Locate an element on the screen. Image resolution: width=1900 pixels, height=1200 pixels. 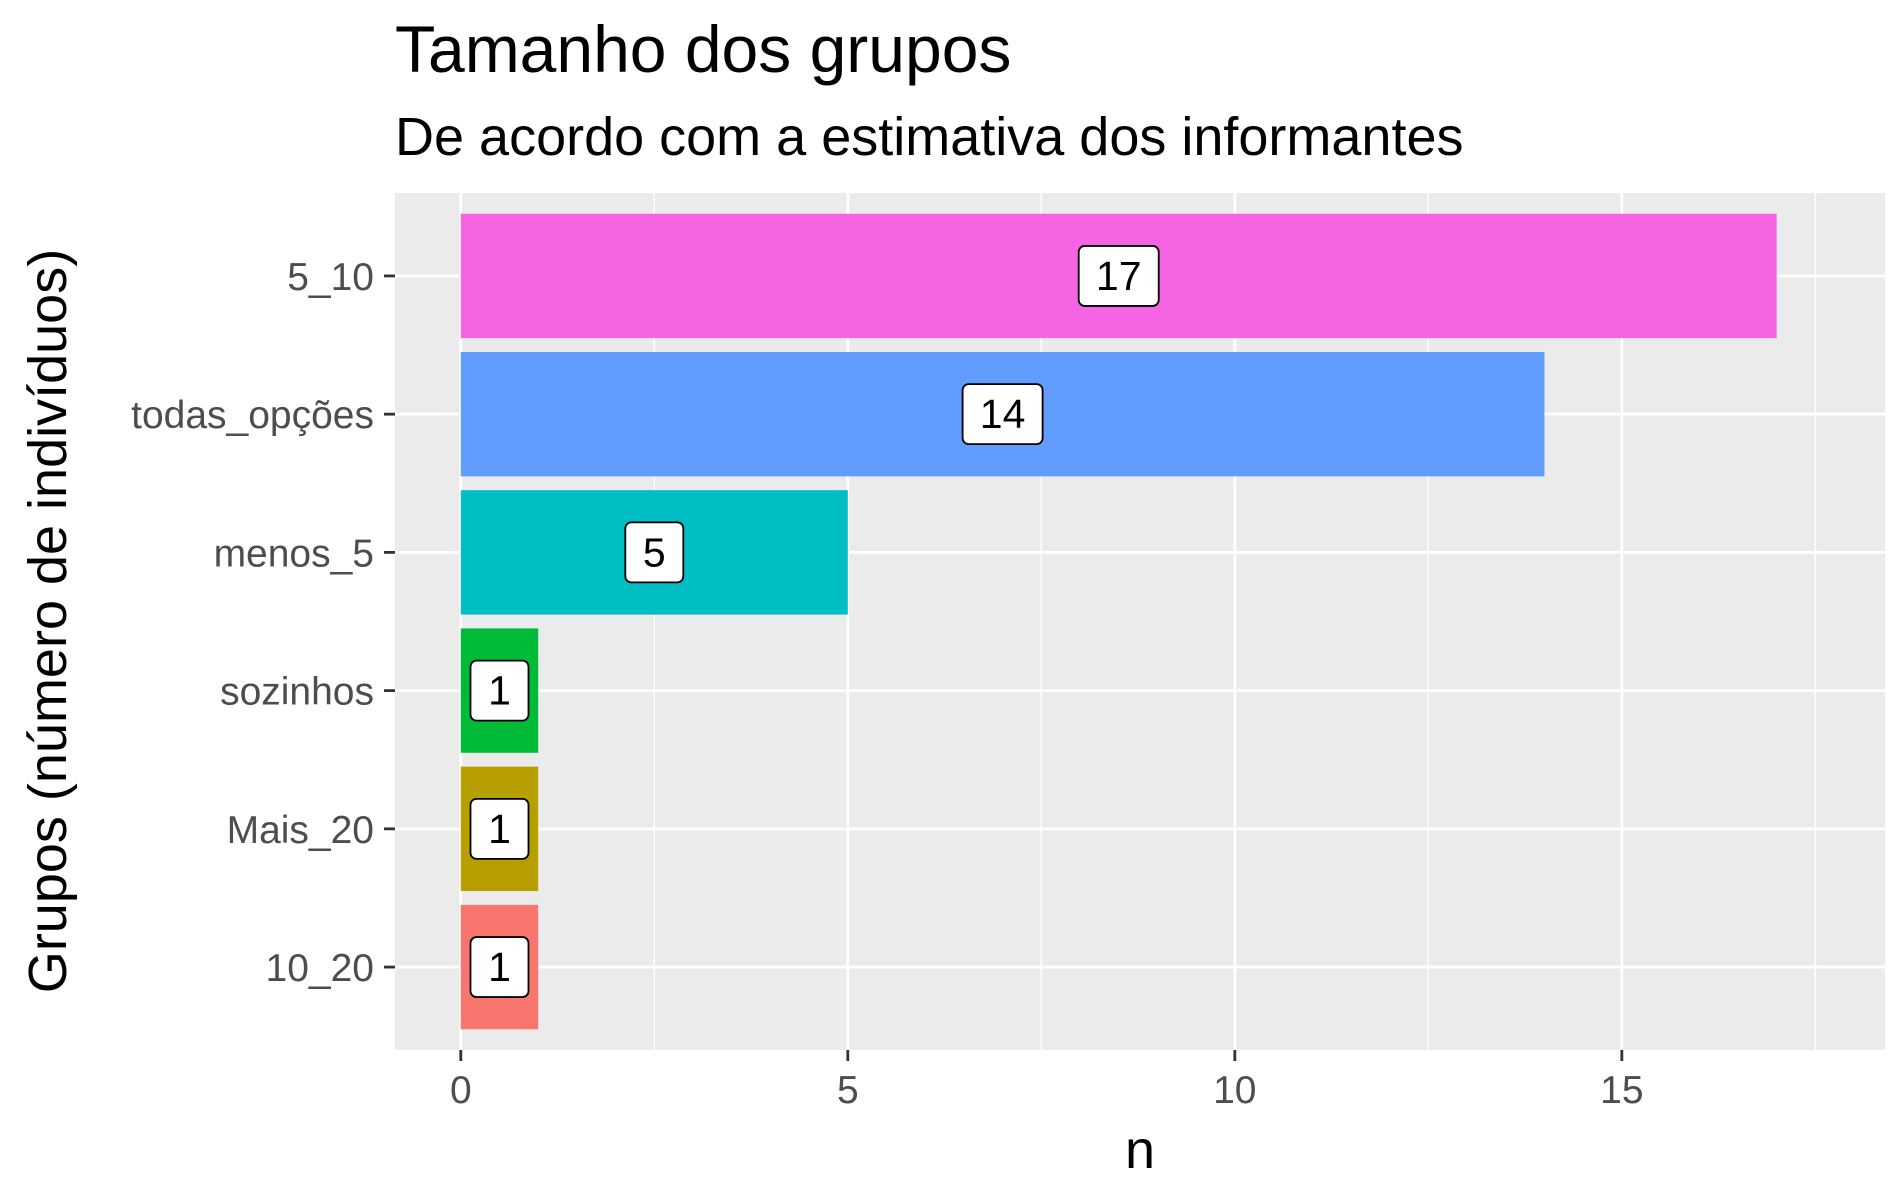
x-tick-label: 0 is located at coordinates (461, 1090).